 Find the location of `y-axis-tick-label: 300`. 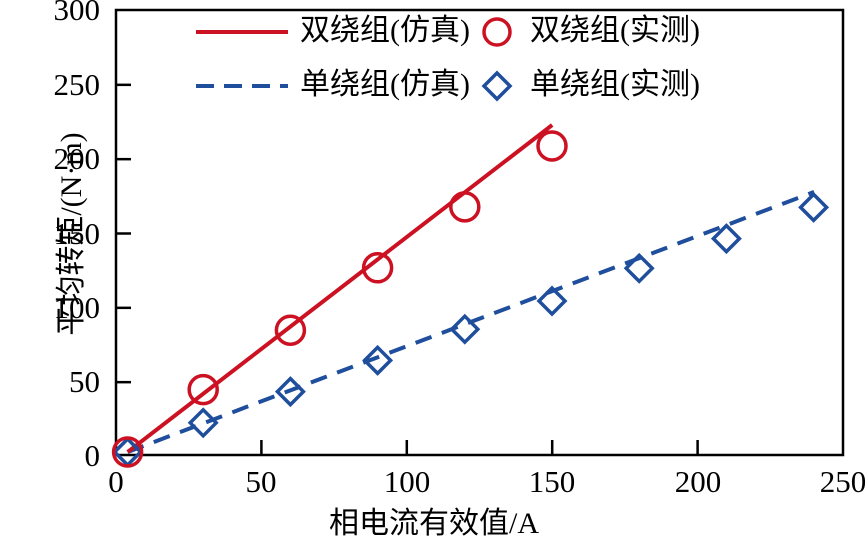

y-axis-tick-label: 300 is located at coordinates (77, 13).